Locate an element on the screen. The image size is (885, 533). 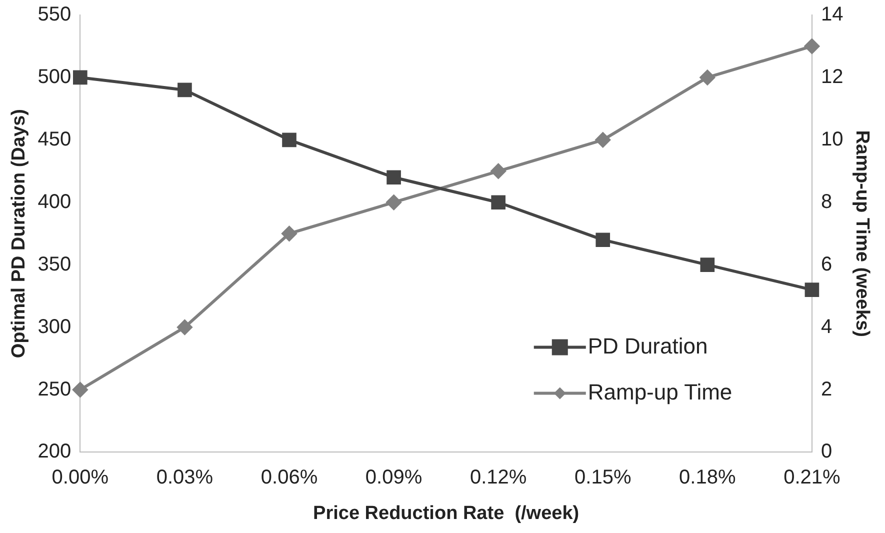
legend-label: Ramp-up Time is located at coordinates (660, 391).